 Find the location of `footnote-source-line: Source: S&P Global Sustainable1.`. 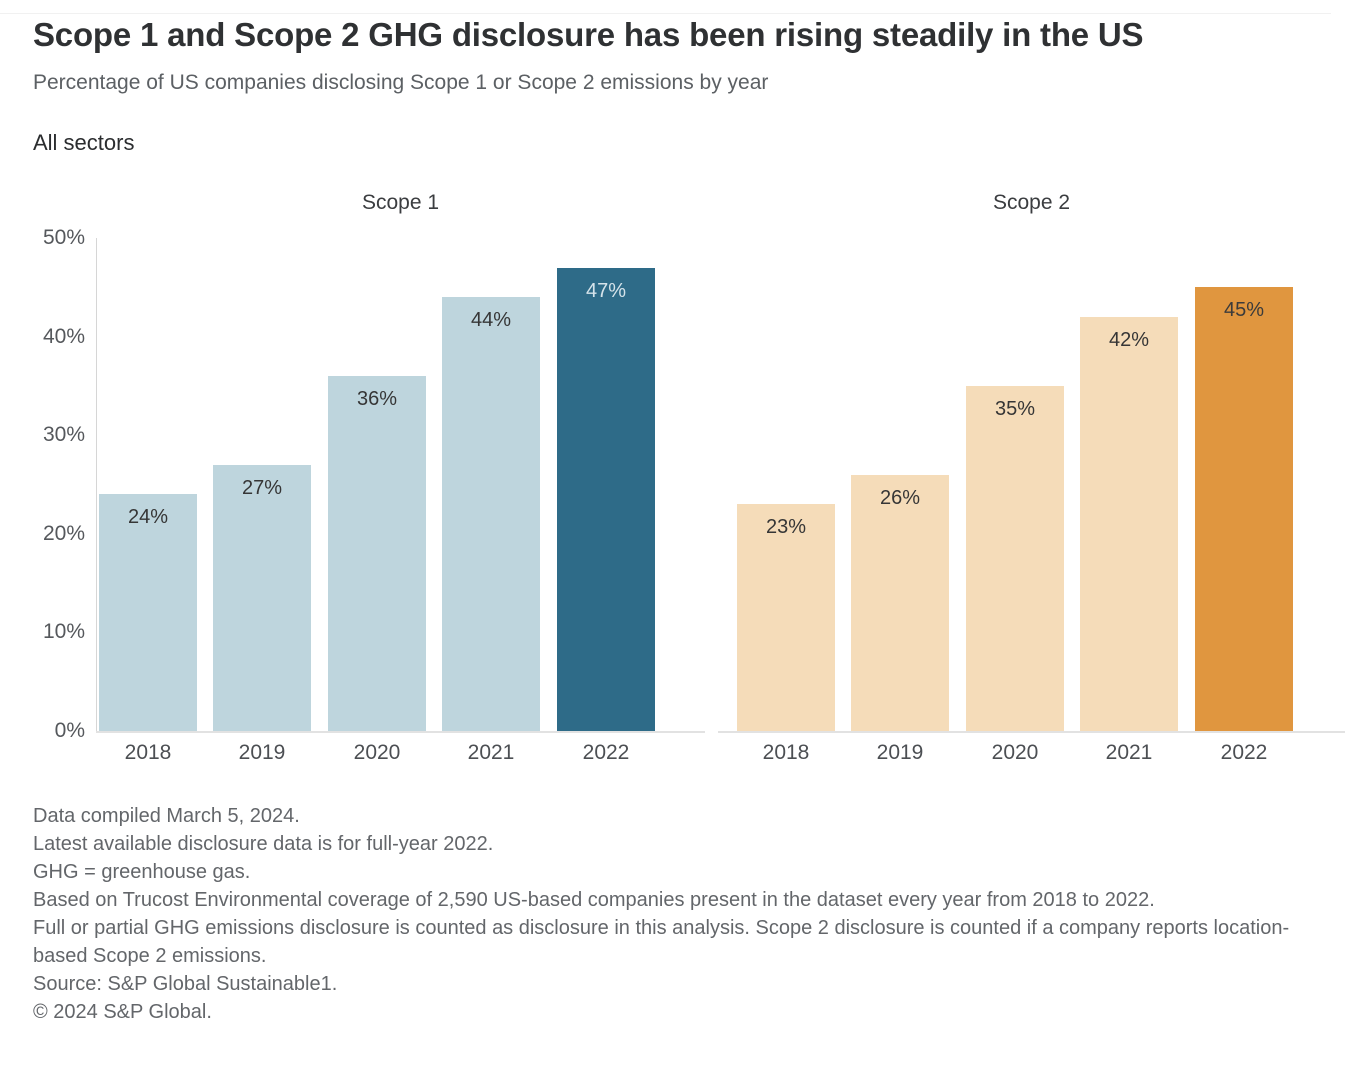

footnote-source-line: Source: S&P Global Sustainable1. is located at coordinates (185, 984).